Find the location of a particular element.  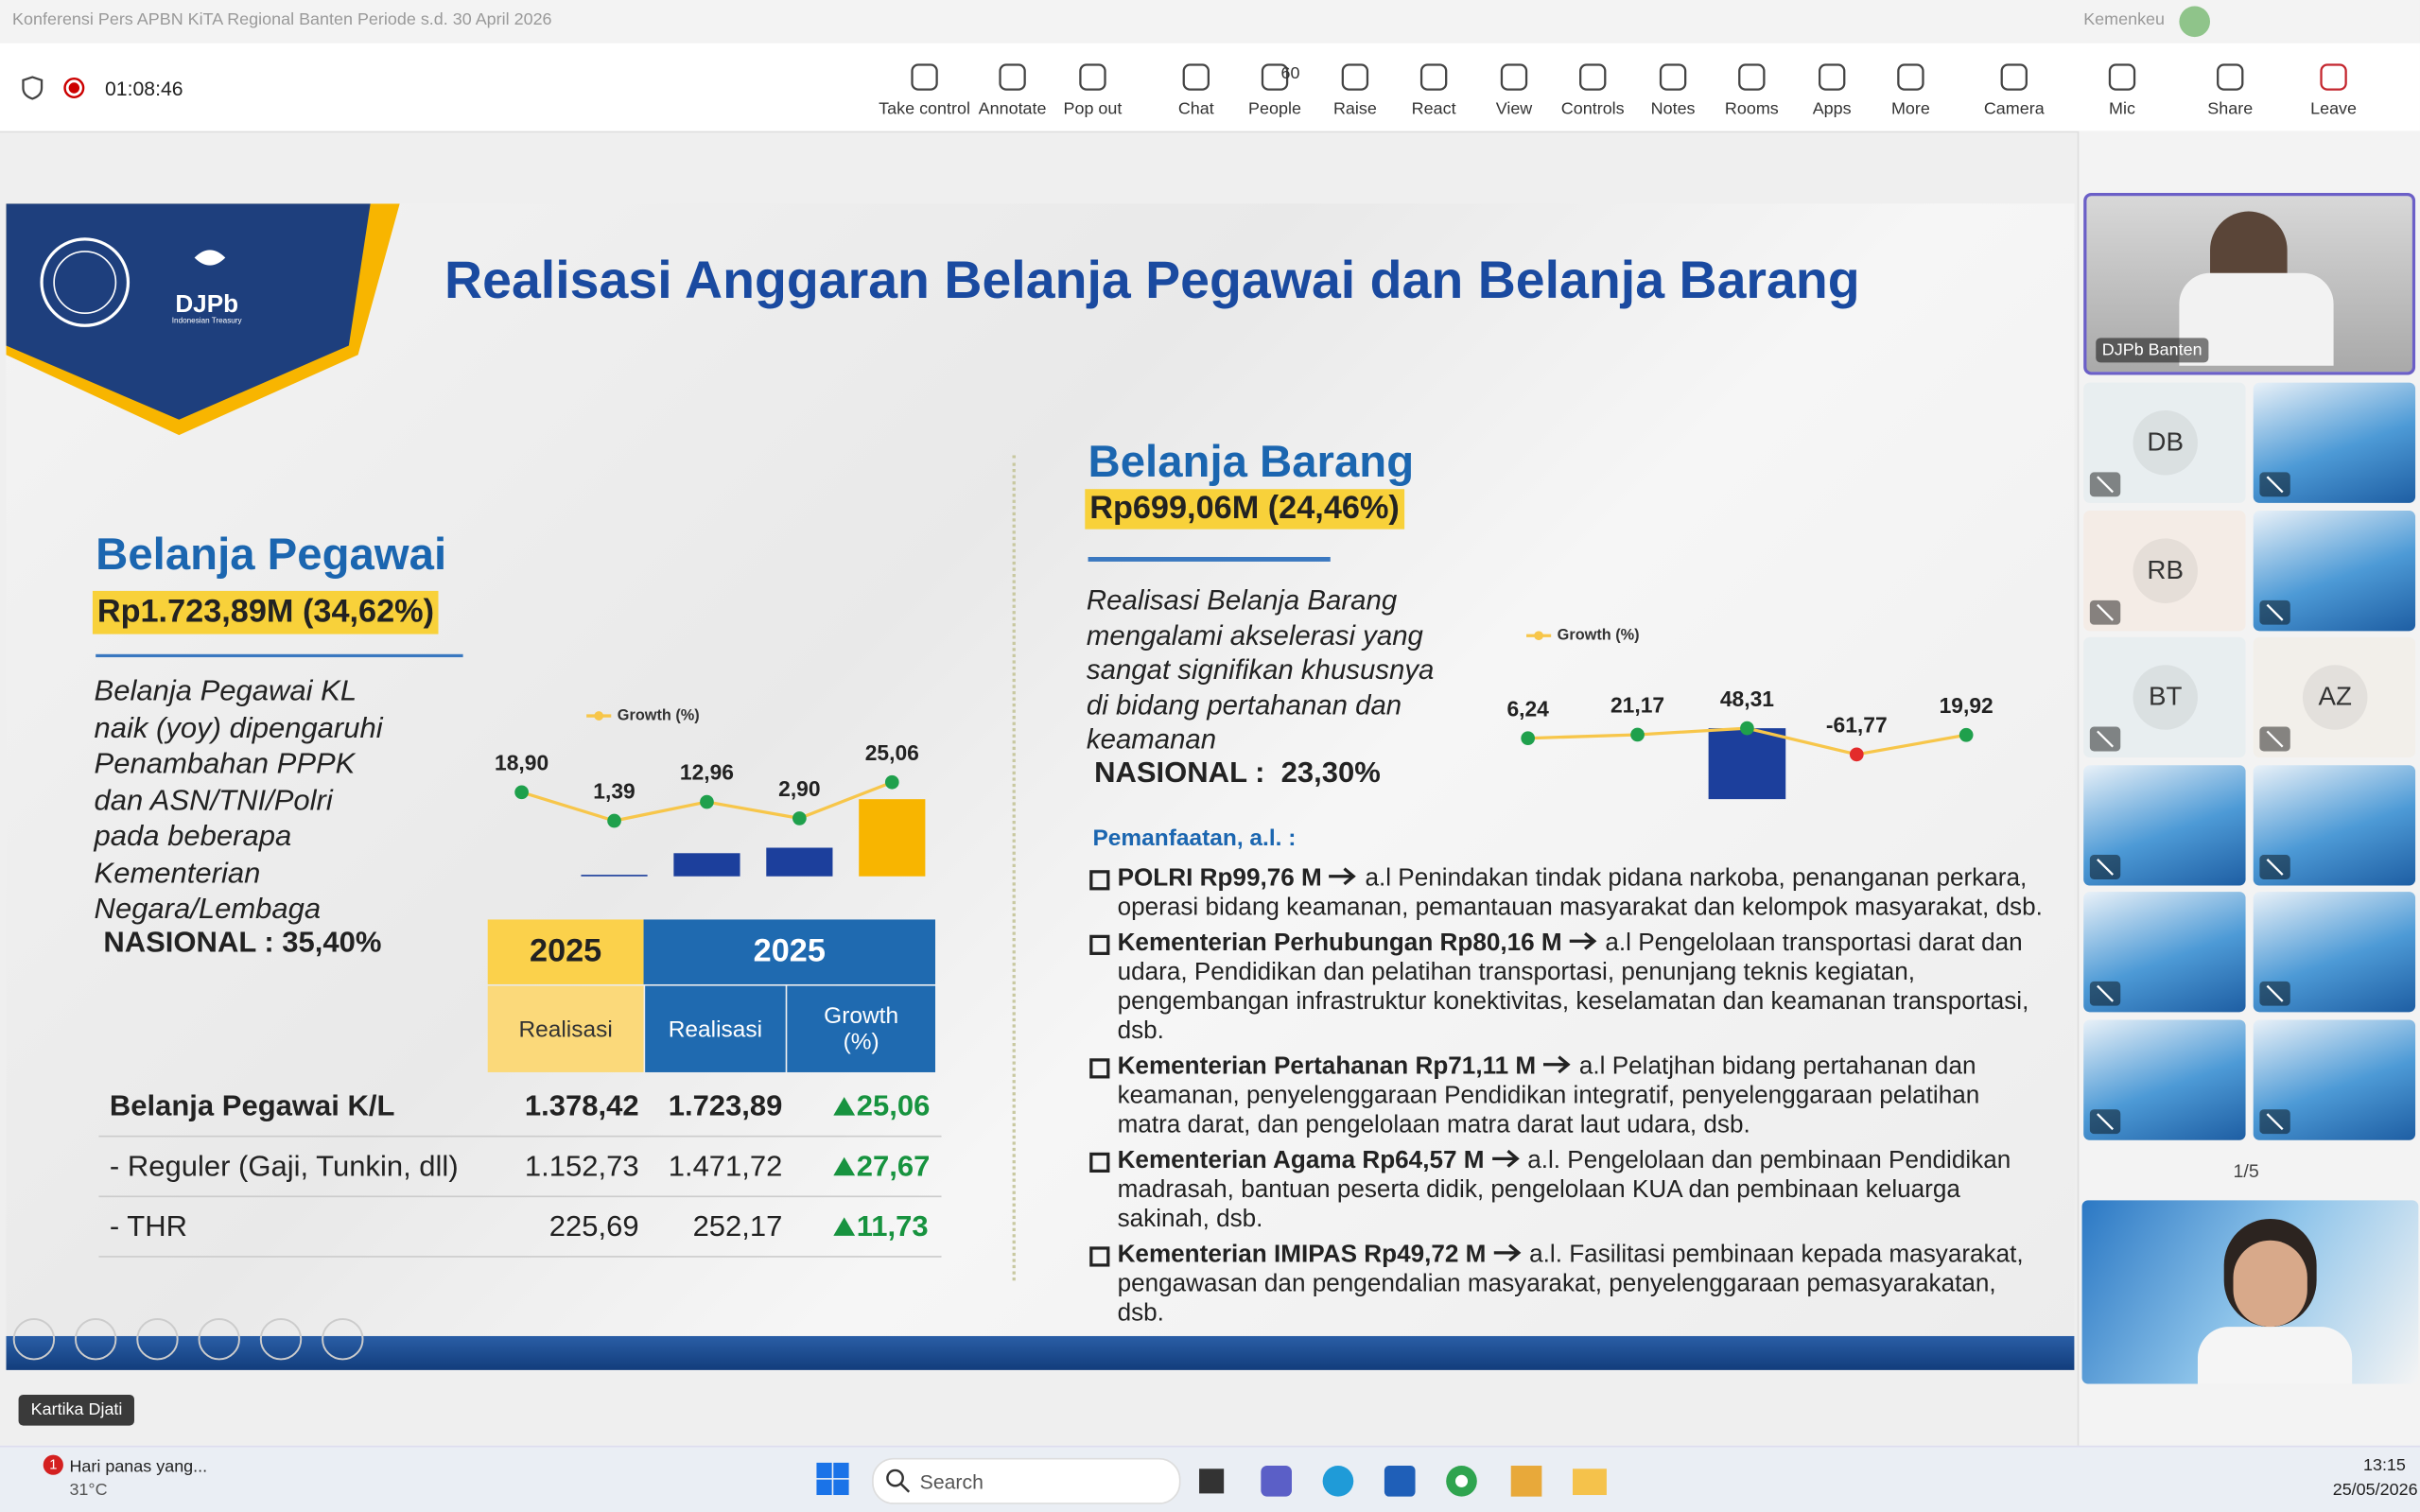

toolbar-button: More is located at coordinates (1911, 88).